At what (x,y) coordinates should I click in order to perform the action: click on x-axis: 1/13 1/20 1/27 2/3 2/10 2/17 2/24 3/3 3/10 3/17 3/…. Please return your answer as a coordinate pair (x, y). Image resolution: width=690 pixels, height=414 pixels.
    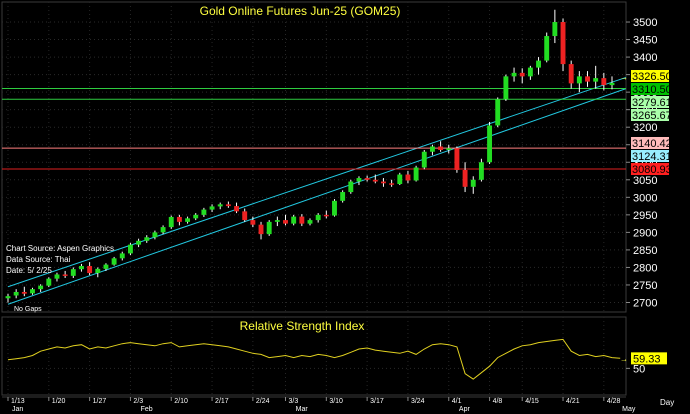
    Looking at the image, I should click on (321, 405).